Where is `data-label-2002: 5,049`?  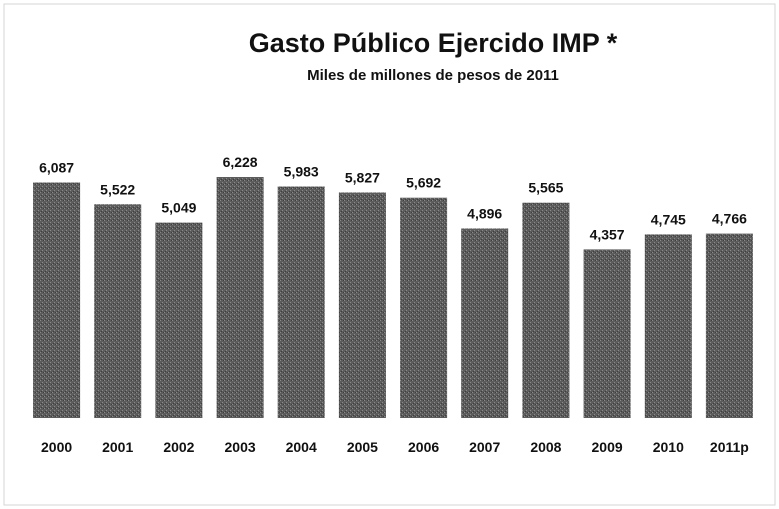 data-label-2002: 5,049 is located at coordinates (178, 208).